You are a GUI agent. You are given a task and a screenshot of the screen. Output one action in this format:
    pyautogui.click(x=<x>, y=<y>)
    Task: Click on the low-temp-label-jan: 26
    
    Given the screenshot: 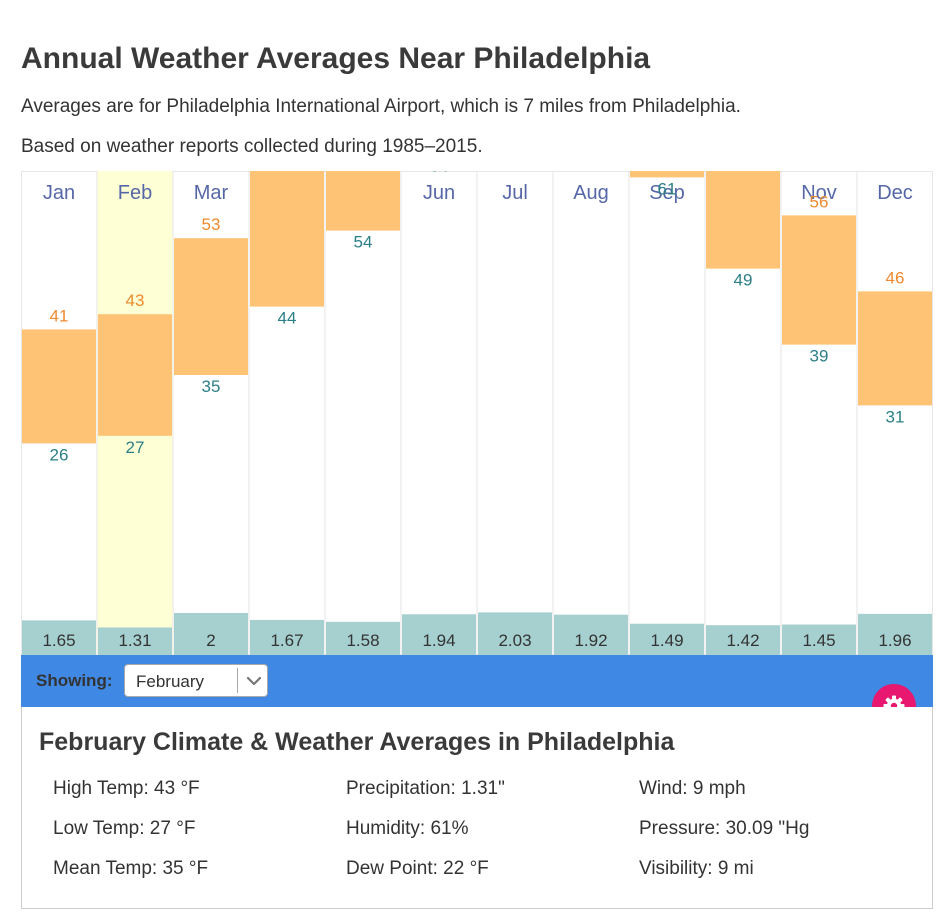 What is the action you would take?
    pyautogui.click(x=59, y=454)
    